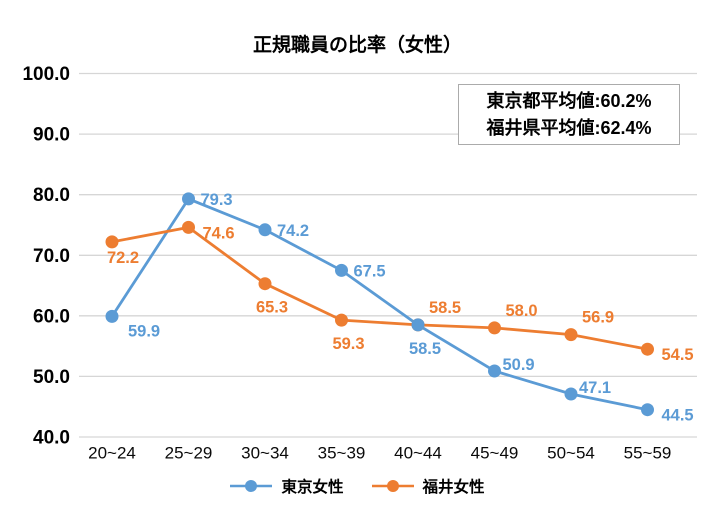 Image resolution: width=715 pixels, height=505 pixels. Describe the element at coordinates (219, 233) in the screenshot. I see `data-point-label: 74.6` at that location.